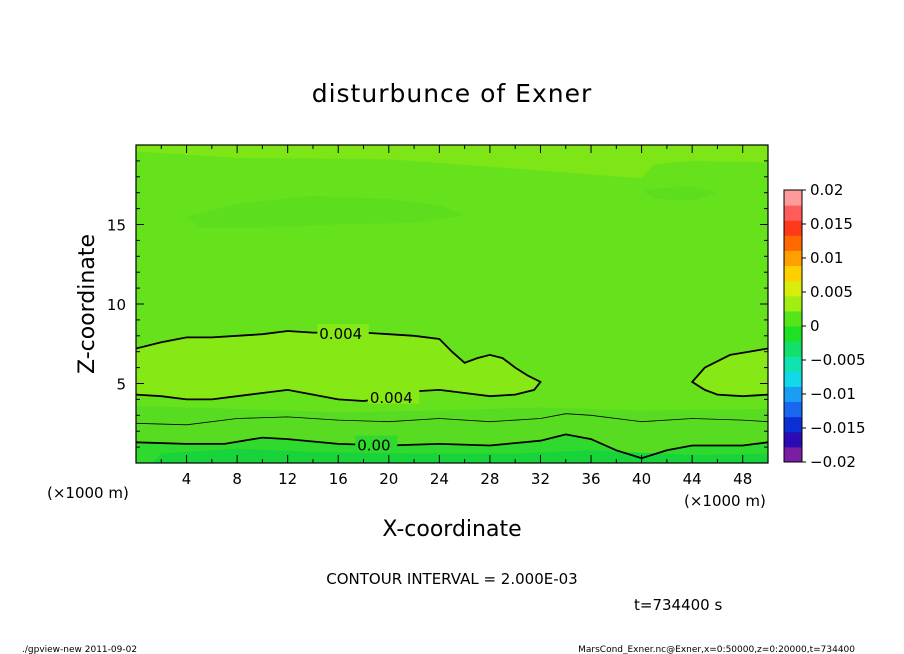 The height and width of the screenshot is (654, 904). Describe the element at coordinates (692, 479) in the screenshot. I see `x-tick-label: 44` at that location.